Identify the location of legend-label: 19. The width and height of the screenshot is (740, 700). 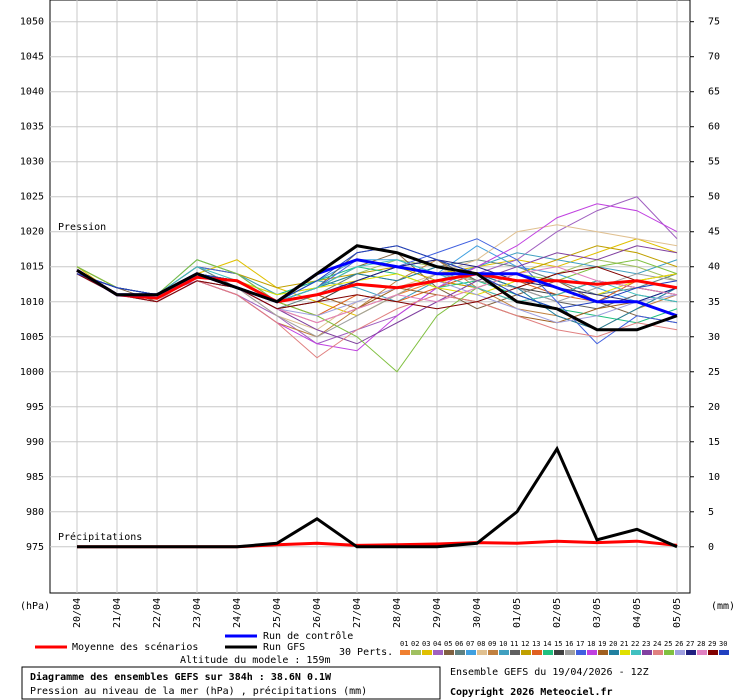
(602, 644).